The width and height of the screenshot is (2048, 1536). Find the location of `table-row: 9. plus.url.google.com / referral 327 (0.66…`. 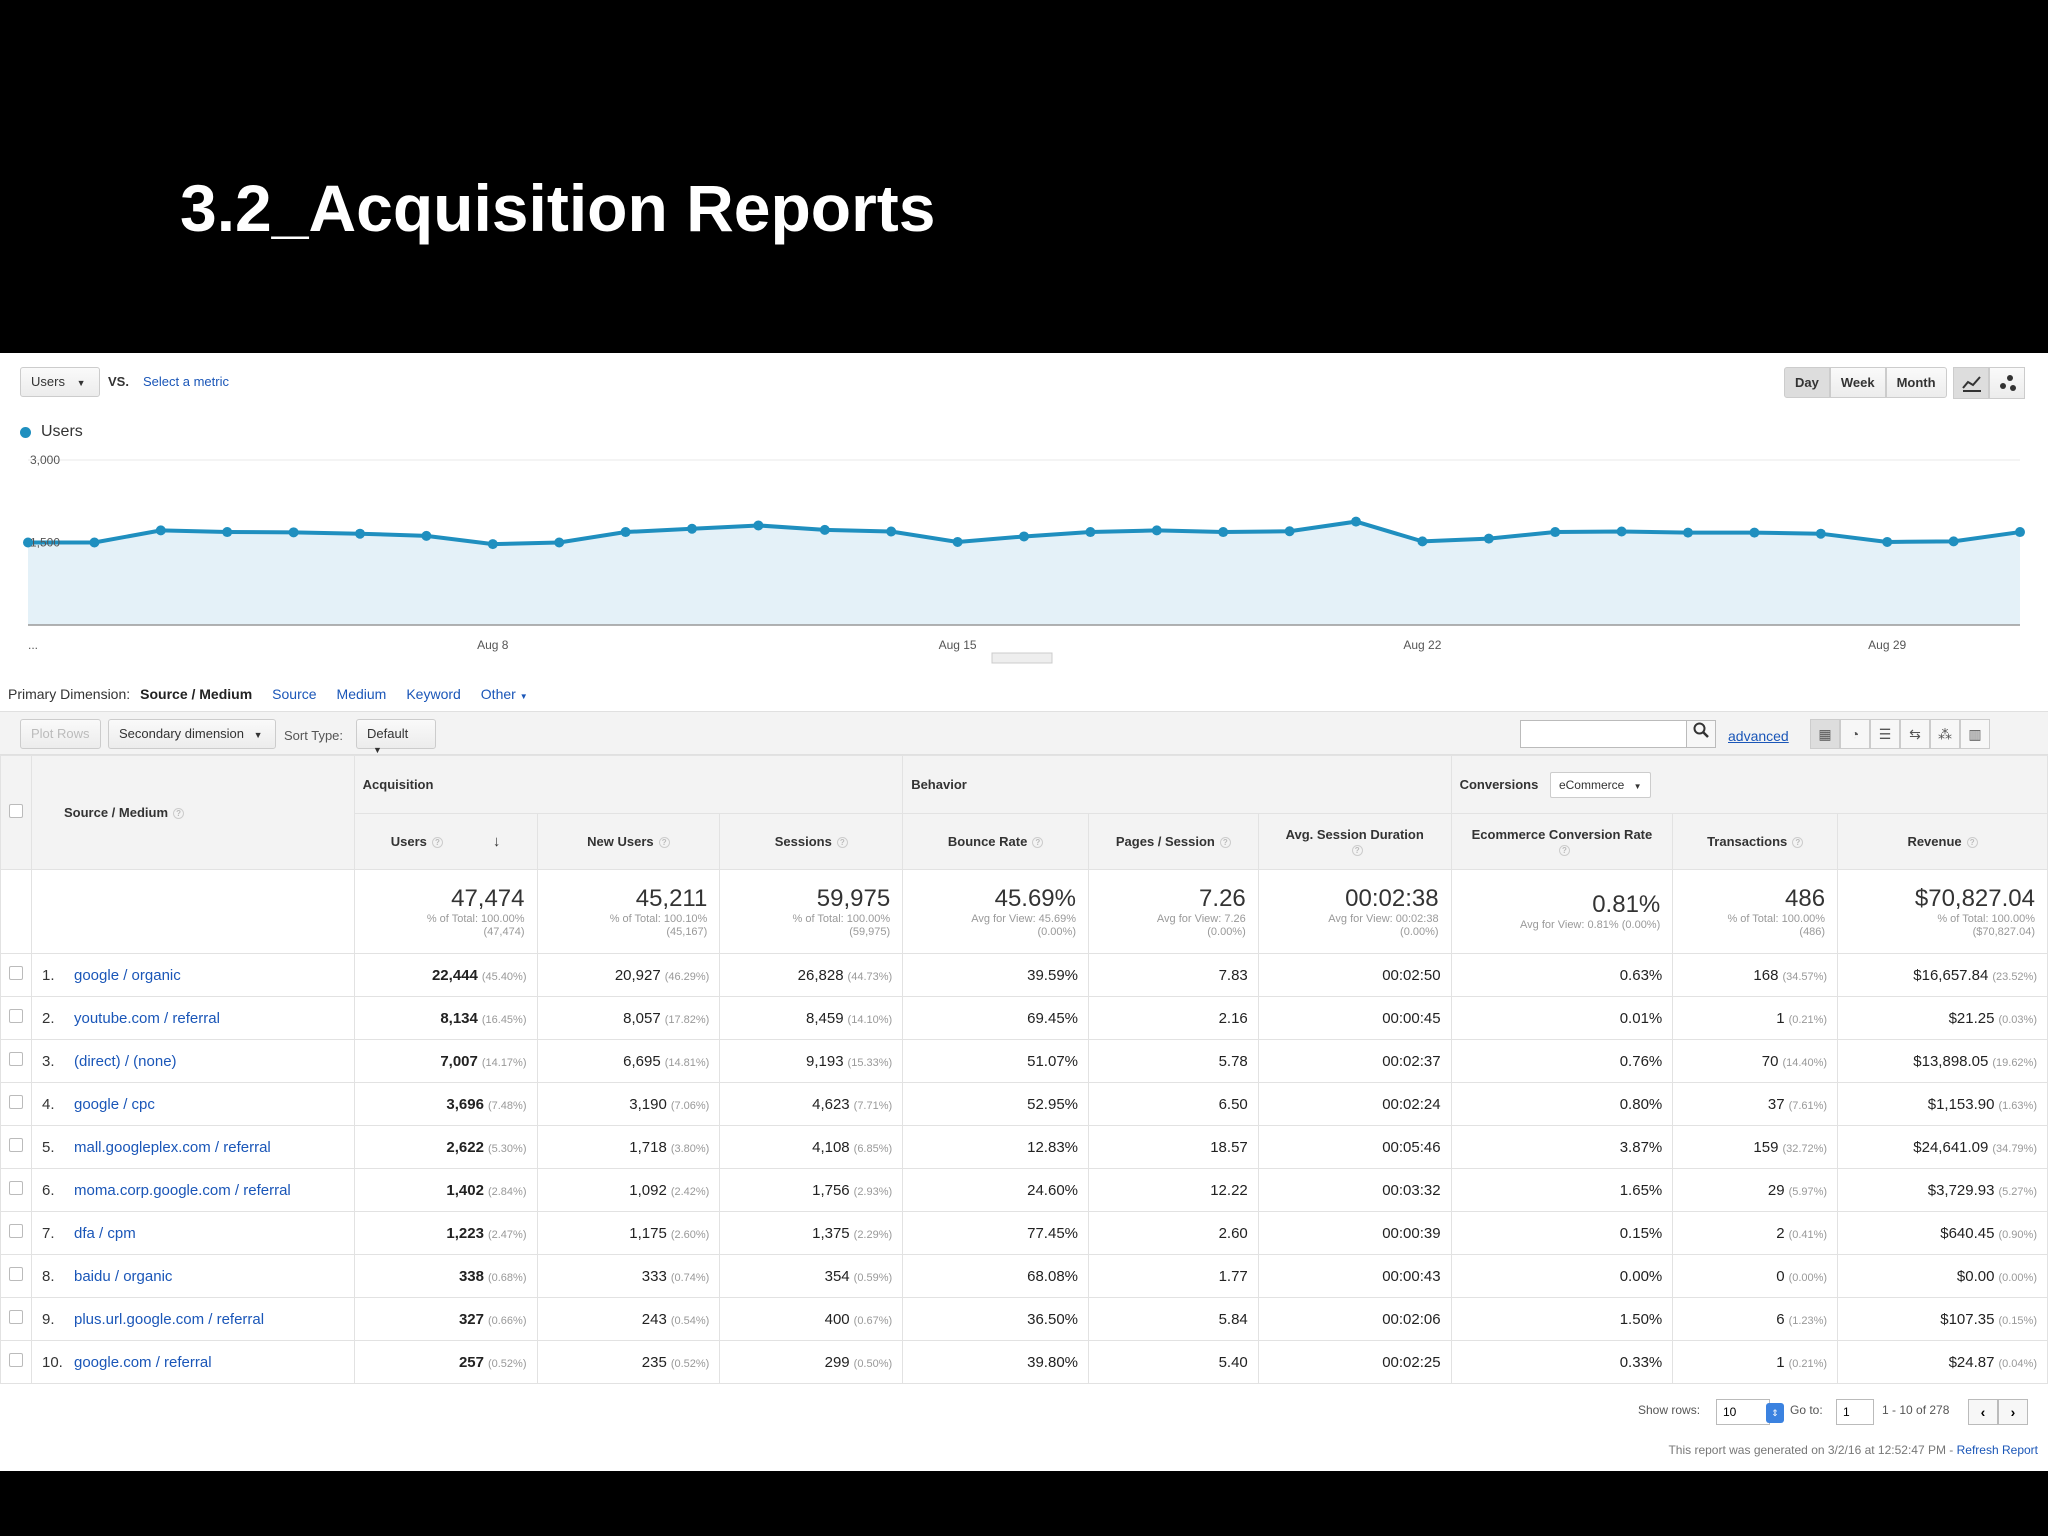

table-row: 9. plus.url.google.com / referral 327 (0.66… is located at coordinates (1024, 1319).